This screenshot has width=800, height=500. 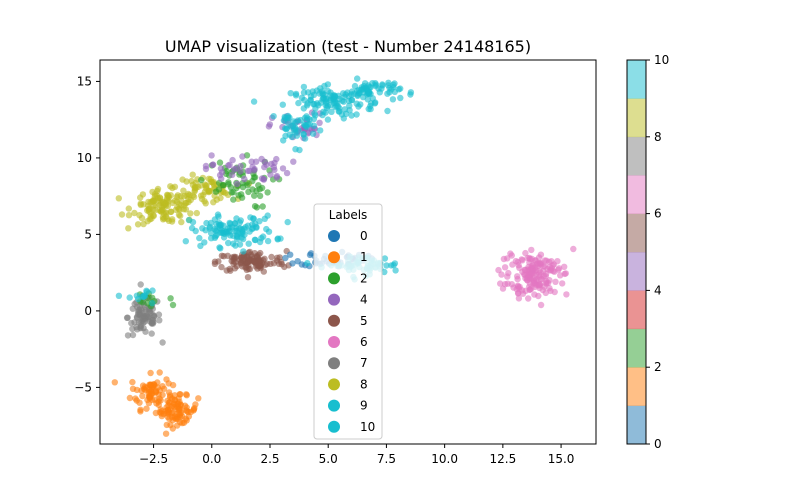 What do you see at coordinates (658, 290) in the screenshot?
I see `colorbar-tick-label: 4` at bounding box center [658, 290].